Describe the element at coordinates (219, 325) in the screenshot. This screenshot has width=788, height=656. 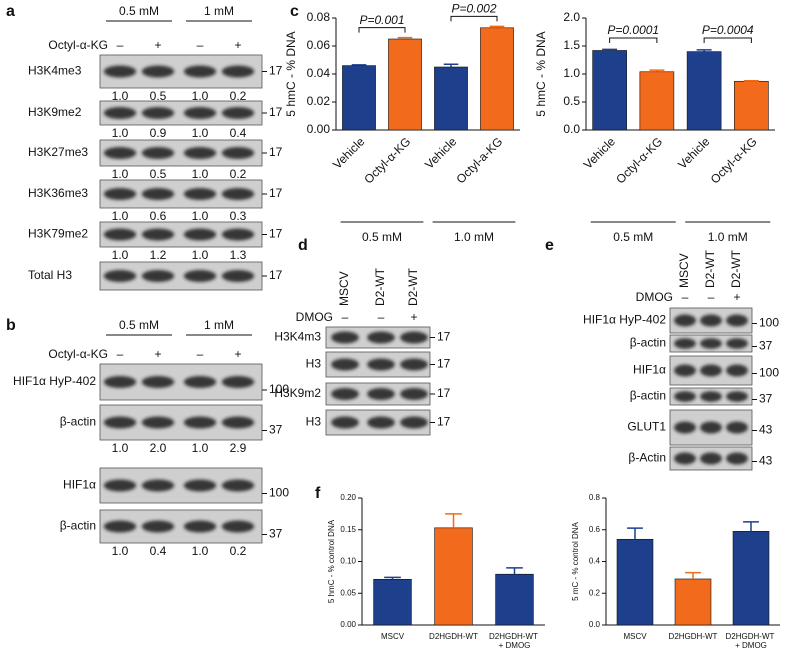
I see `condition-label: 1 mM` at that location.